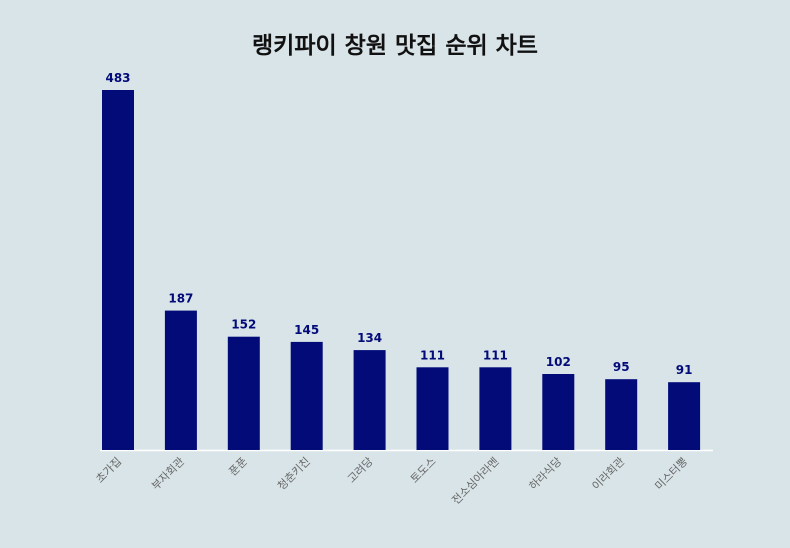 Image resolution: width=790 pixels, height=548 pixels. I want to click on bar-value-label: 102, so click(558, 362).